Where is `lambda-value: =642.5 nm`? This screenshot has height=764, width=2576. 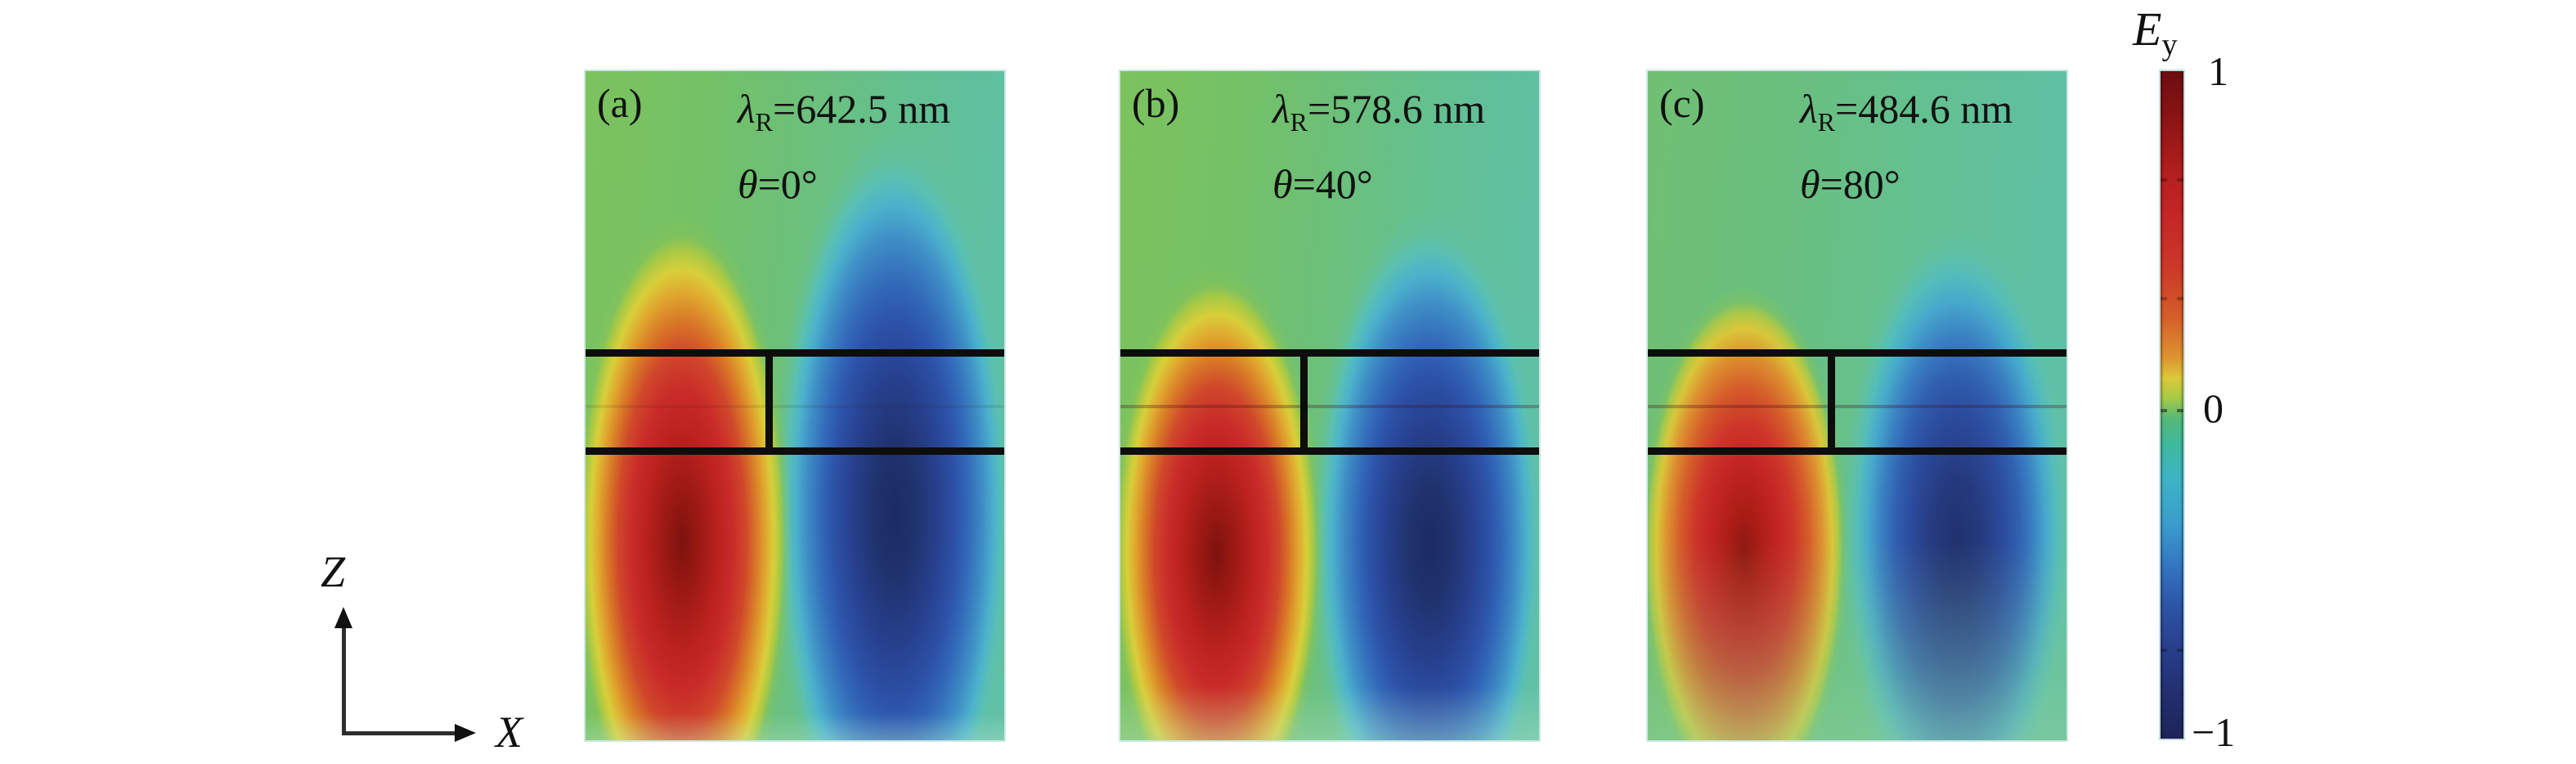 lambda-value: =642.5 nm is located at coordinates (862, 109).